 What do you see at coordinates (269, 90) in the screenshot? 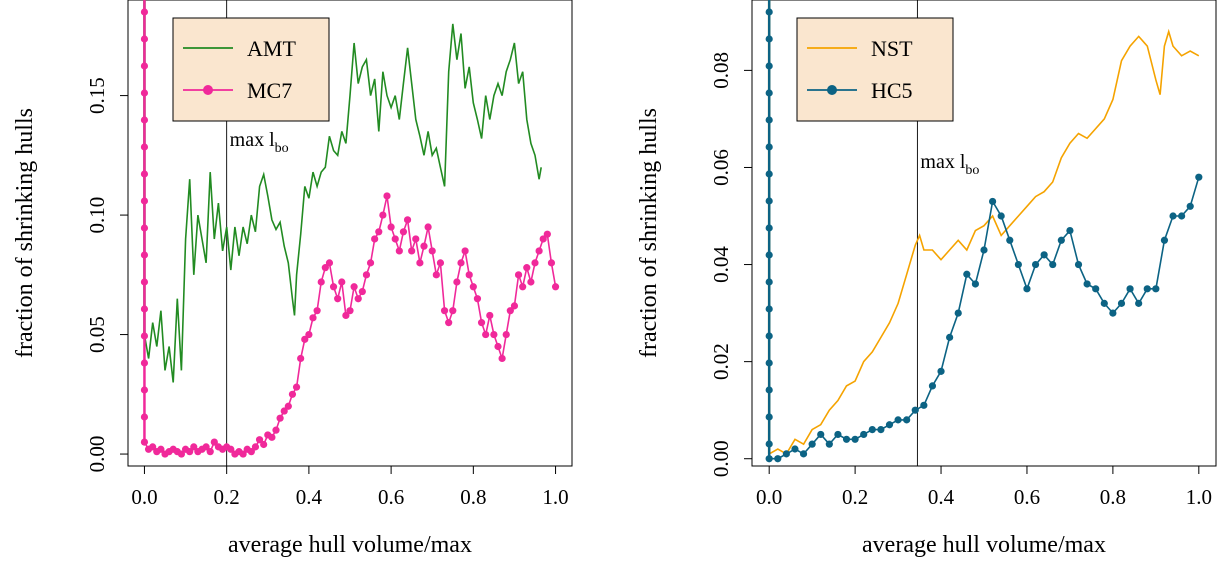
I see `legend-label-MC7: MC7` at bounding box center [269, 90].